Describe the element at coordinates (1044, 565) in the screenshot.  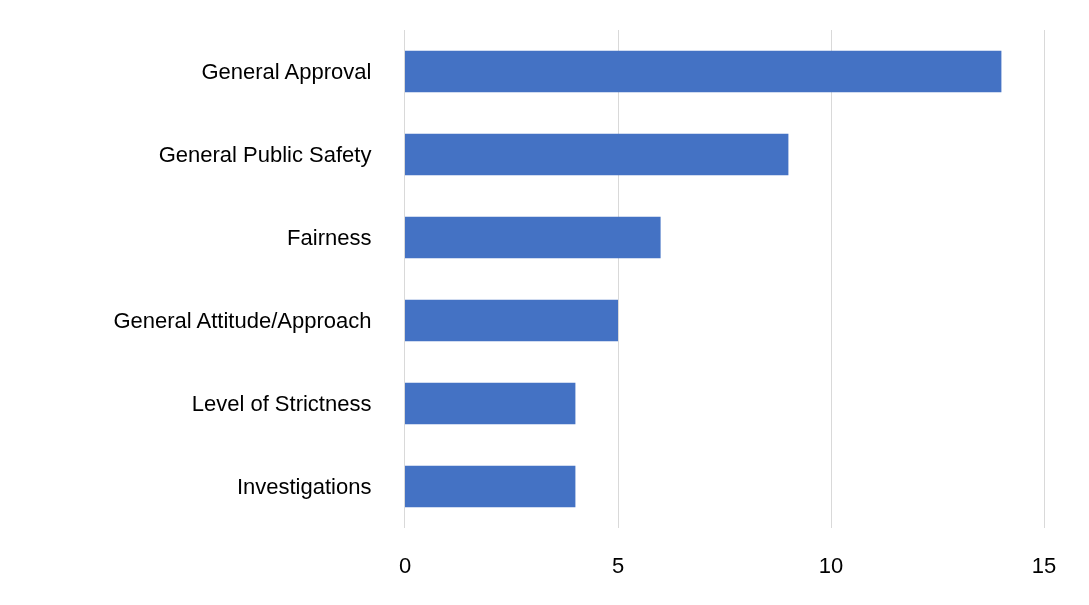
I see `x-tick-label: 15` at that location.